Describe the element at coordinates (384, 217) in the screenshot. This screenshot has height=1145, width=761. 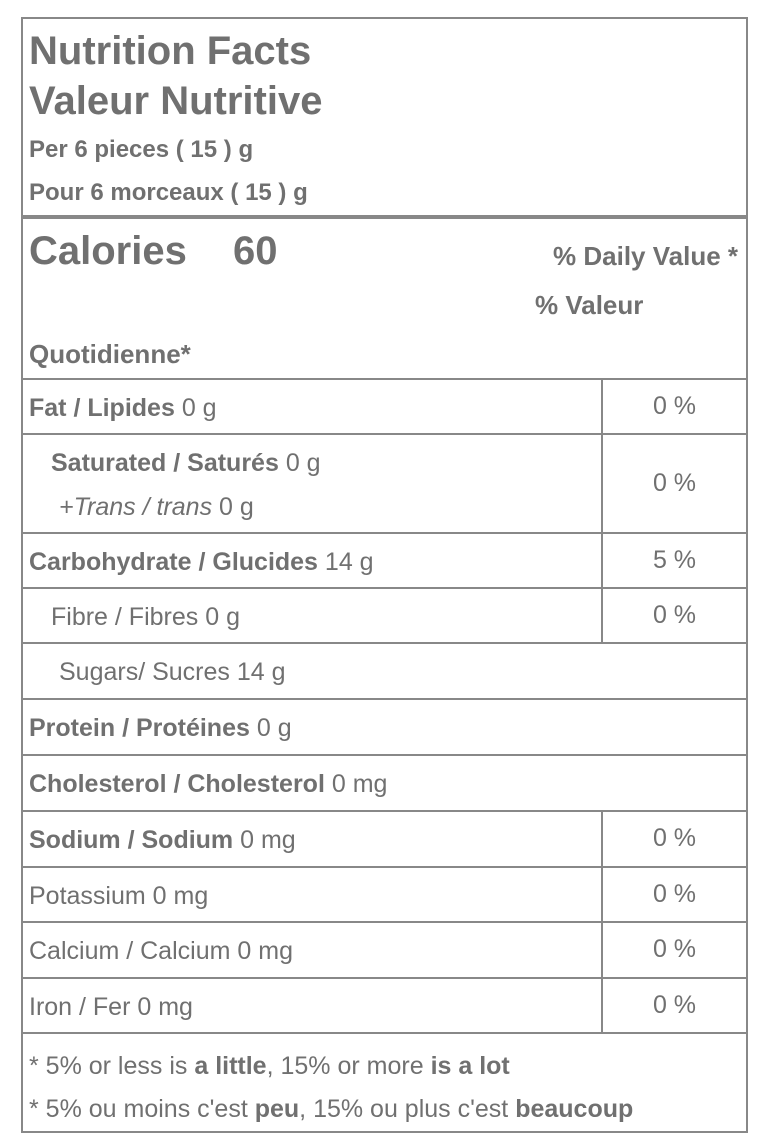
I see `thick-rule` at that location.